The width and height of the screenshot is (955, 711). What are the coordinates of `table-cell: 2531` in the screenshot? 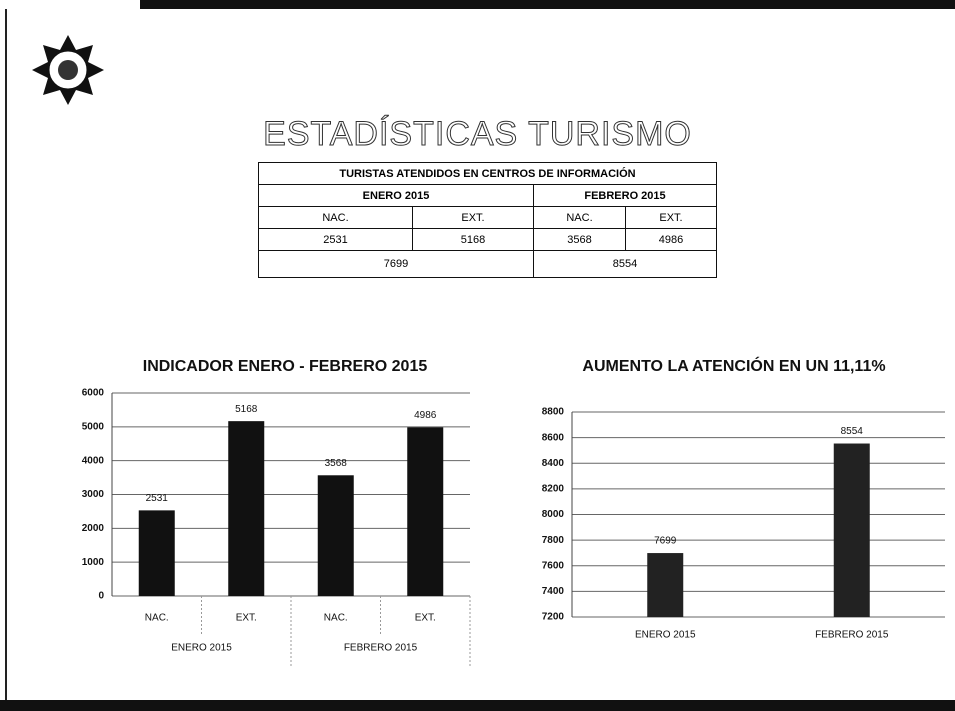 It's located at (335, 239).